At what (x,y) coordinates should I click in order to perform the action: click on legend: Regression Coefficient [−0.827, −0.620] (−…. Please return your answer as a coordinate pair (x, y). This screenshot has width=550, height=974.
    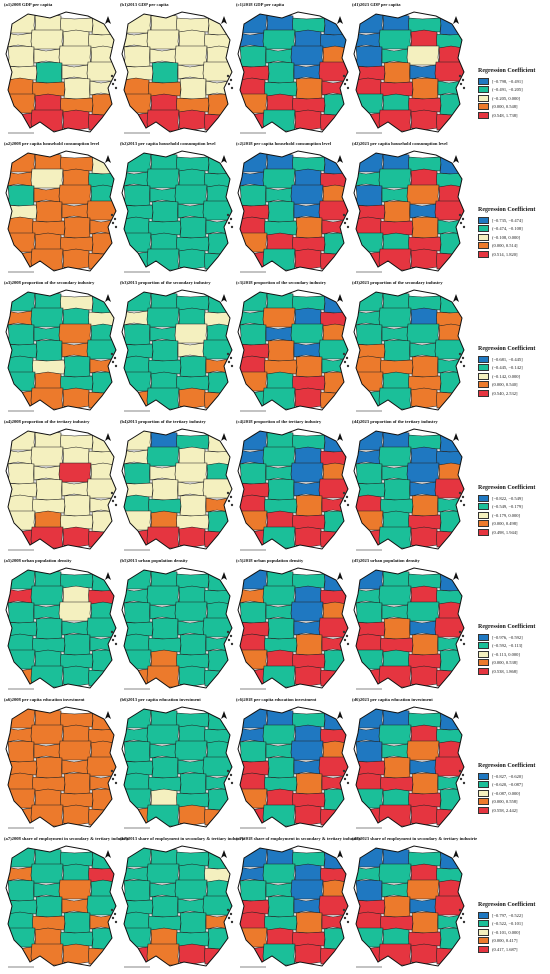
    Looking at the image, I should click on (514, 789).